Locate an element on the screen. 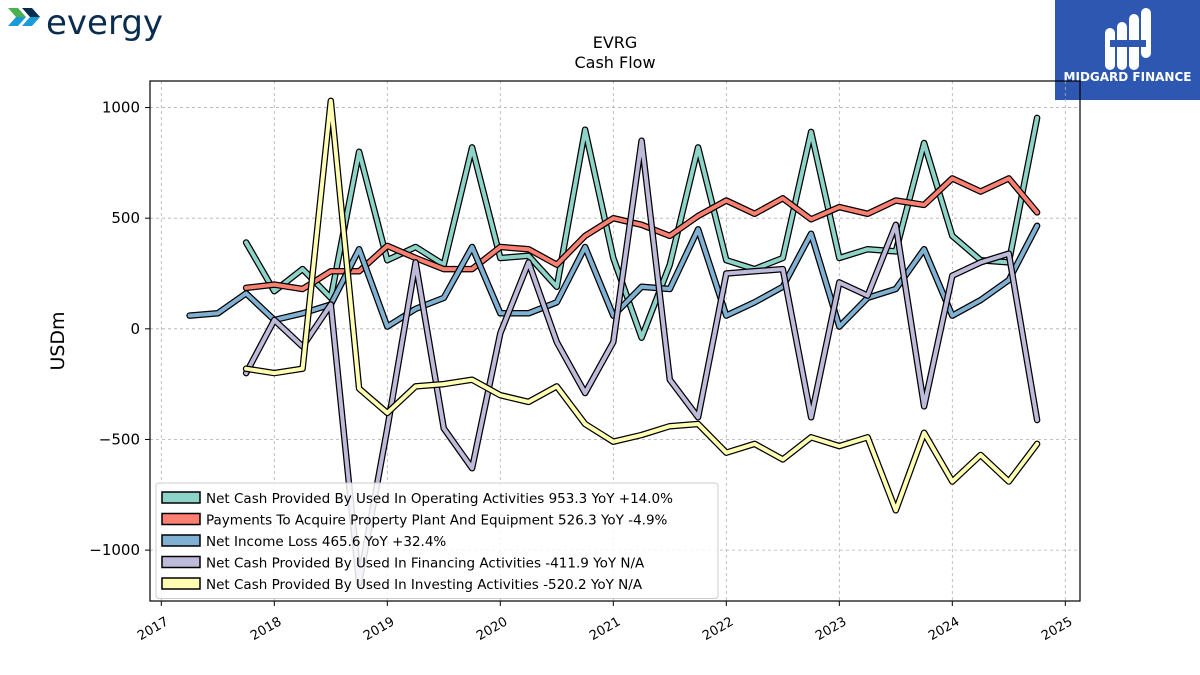  chart-title: EVRG is located at coordinates (615, 42).